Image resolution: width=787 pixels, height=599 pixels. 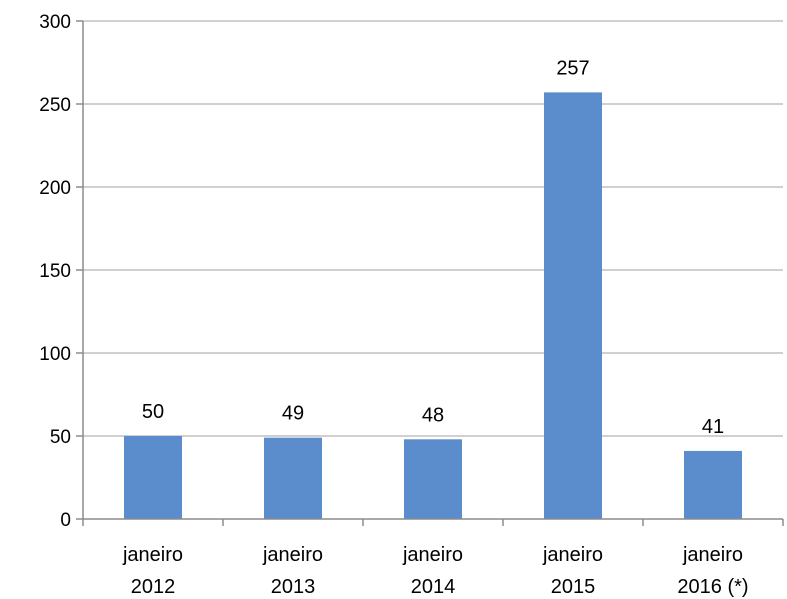 What do you see at coordinates (152, 571) in the screenshot?
I see `category-label: janeiro 2012` at bounding box center [152, 571].